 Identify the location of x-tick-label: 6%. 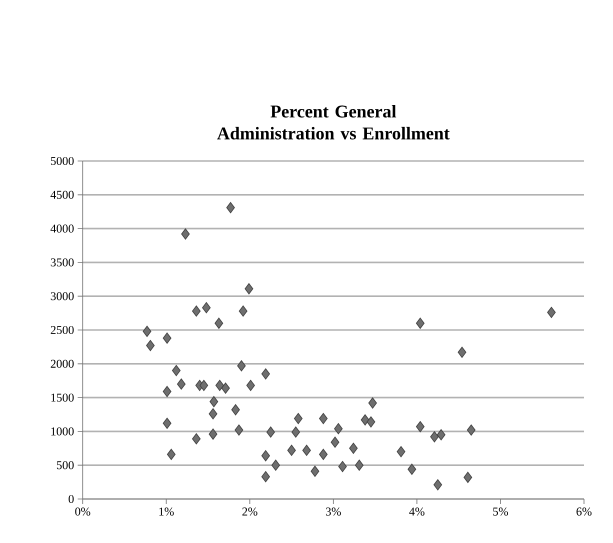
(584, 512).